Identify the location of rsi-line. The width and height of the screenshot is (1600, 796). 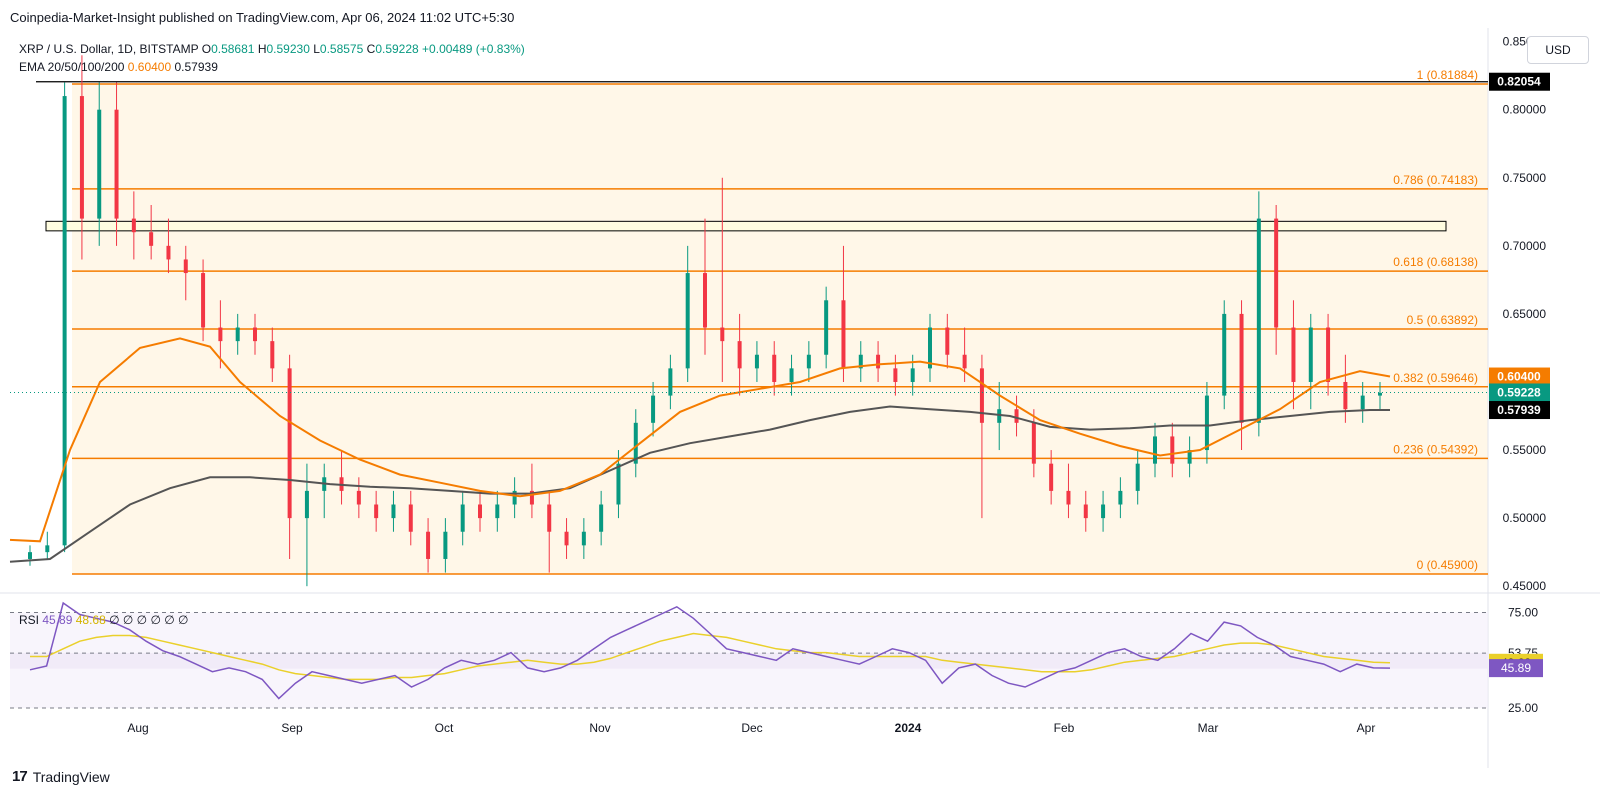
(710, 650).